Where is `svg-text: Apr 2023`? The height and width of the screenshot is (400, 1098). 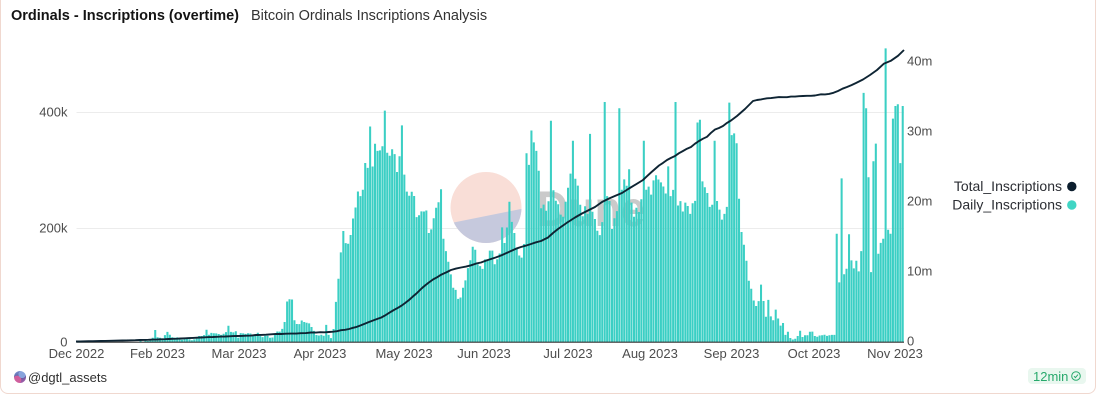
svg-text: Apr 2023 is located at coordinates (320, 353).